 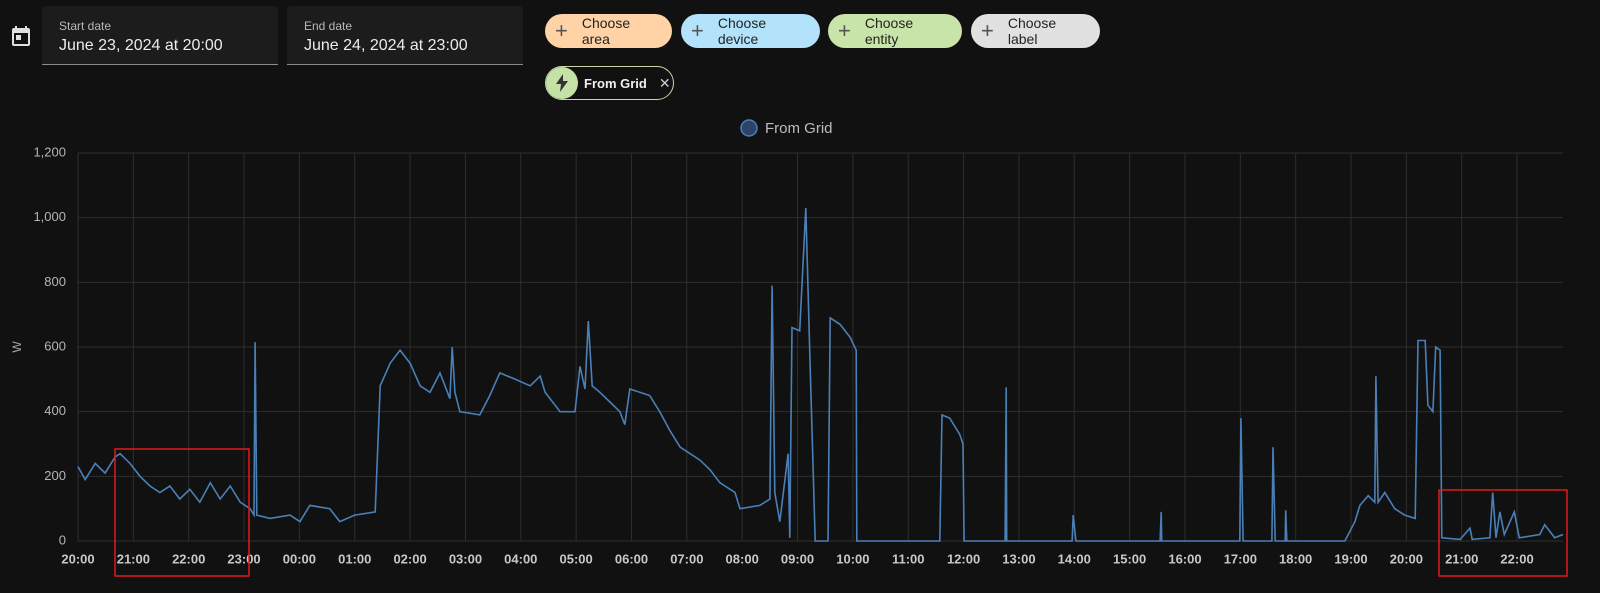 What do you see at coordinates (742, 31) in the screenshot?
I see `chip-label: Choose device` at bounding box center [742, 31].